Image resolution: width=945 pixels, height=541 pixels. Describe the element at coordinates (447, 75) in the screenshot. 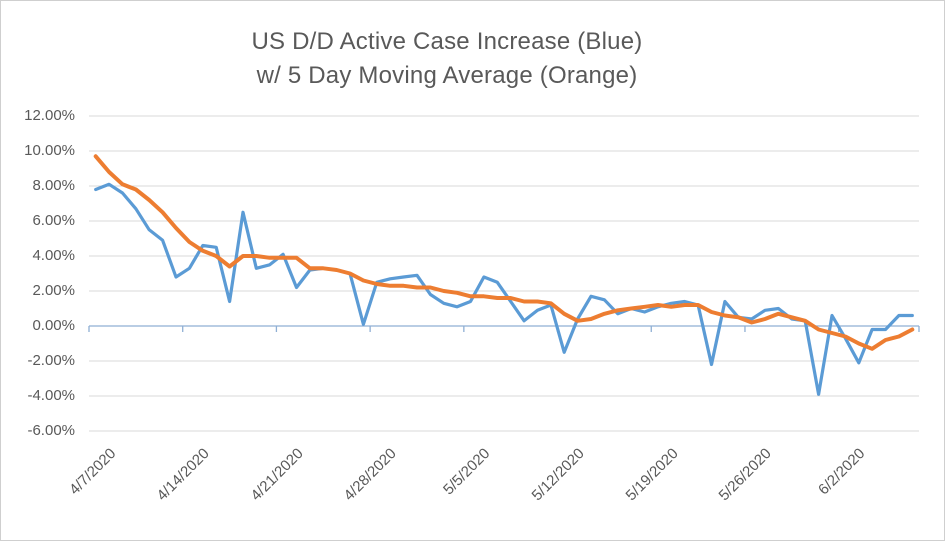

I see `chart-title-line2: w/ 5 Day Moving Average (Orange)` at that location.